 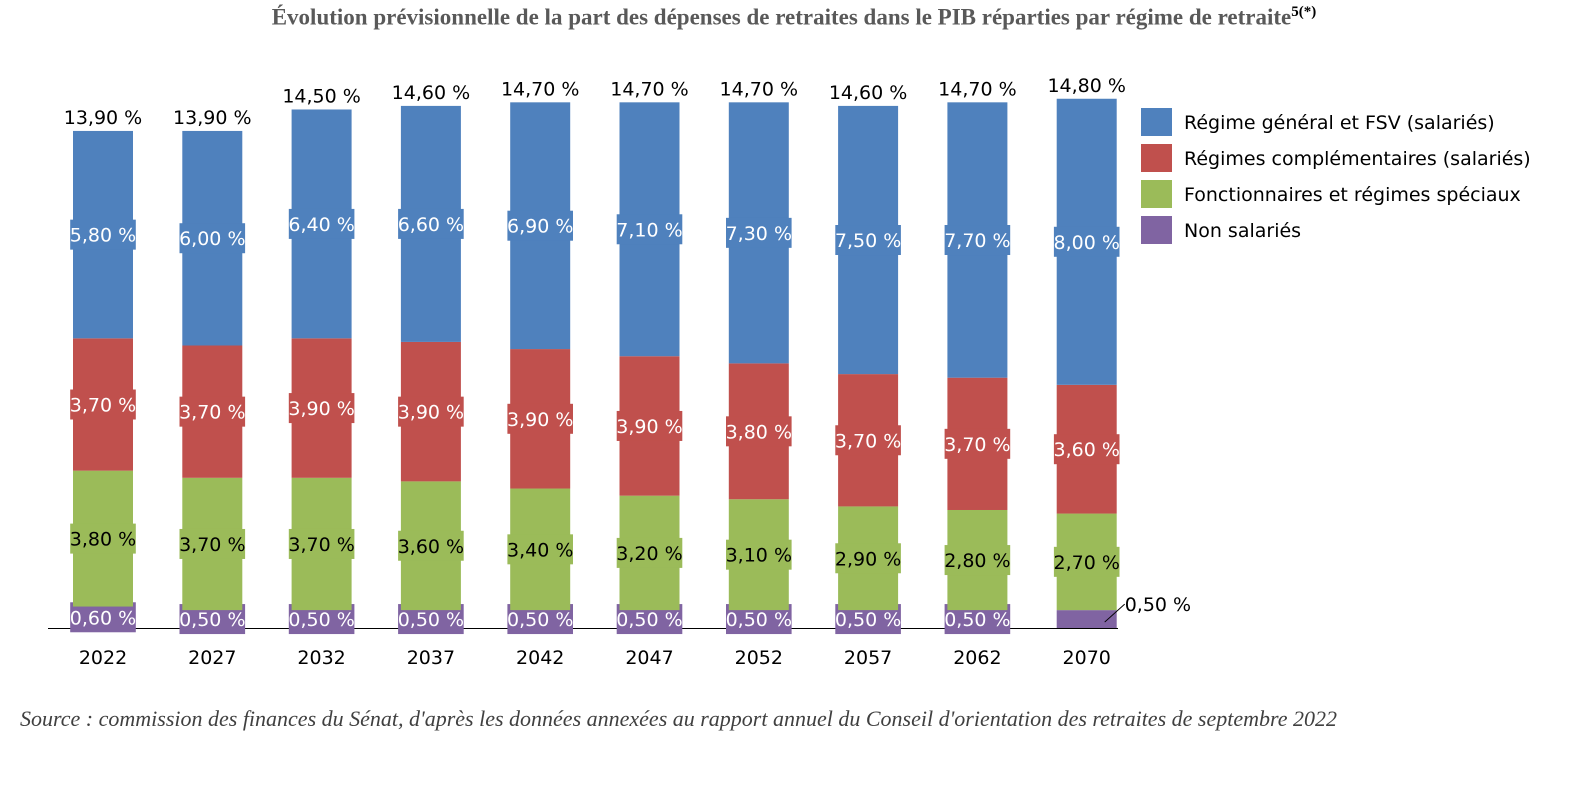 I want to click on data-label: 7,70 %, so click(x=977, y=241).